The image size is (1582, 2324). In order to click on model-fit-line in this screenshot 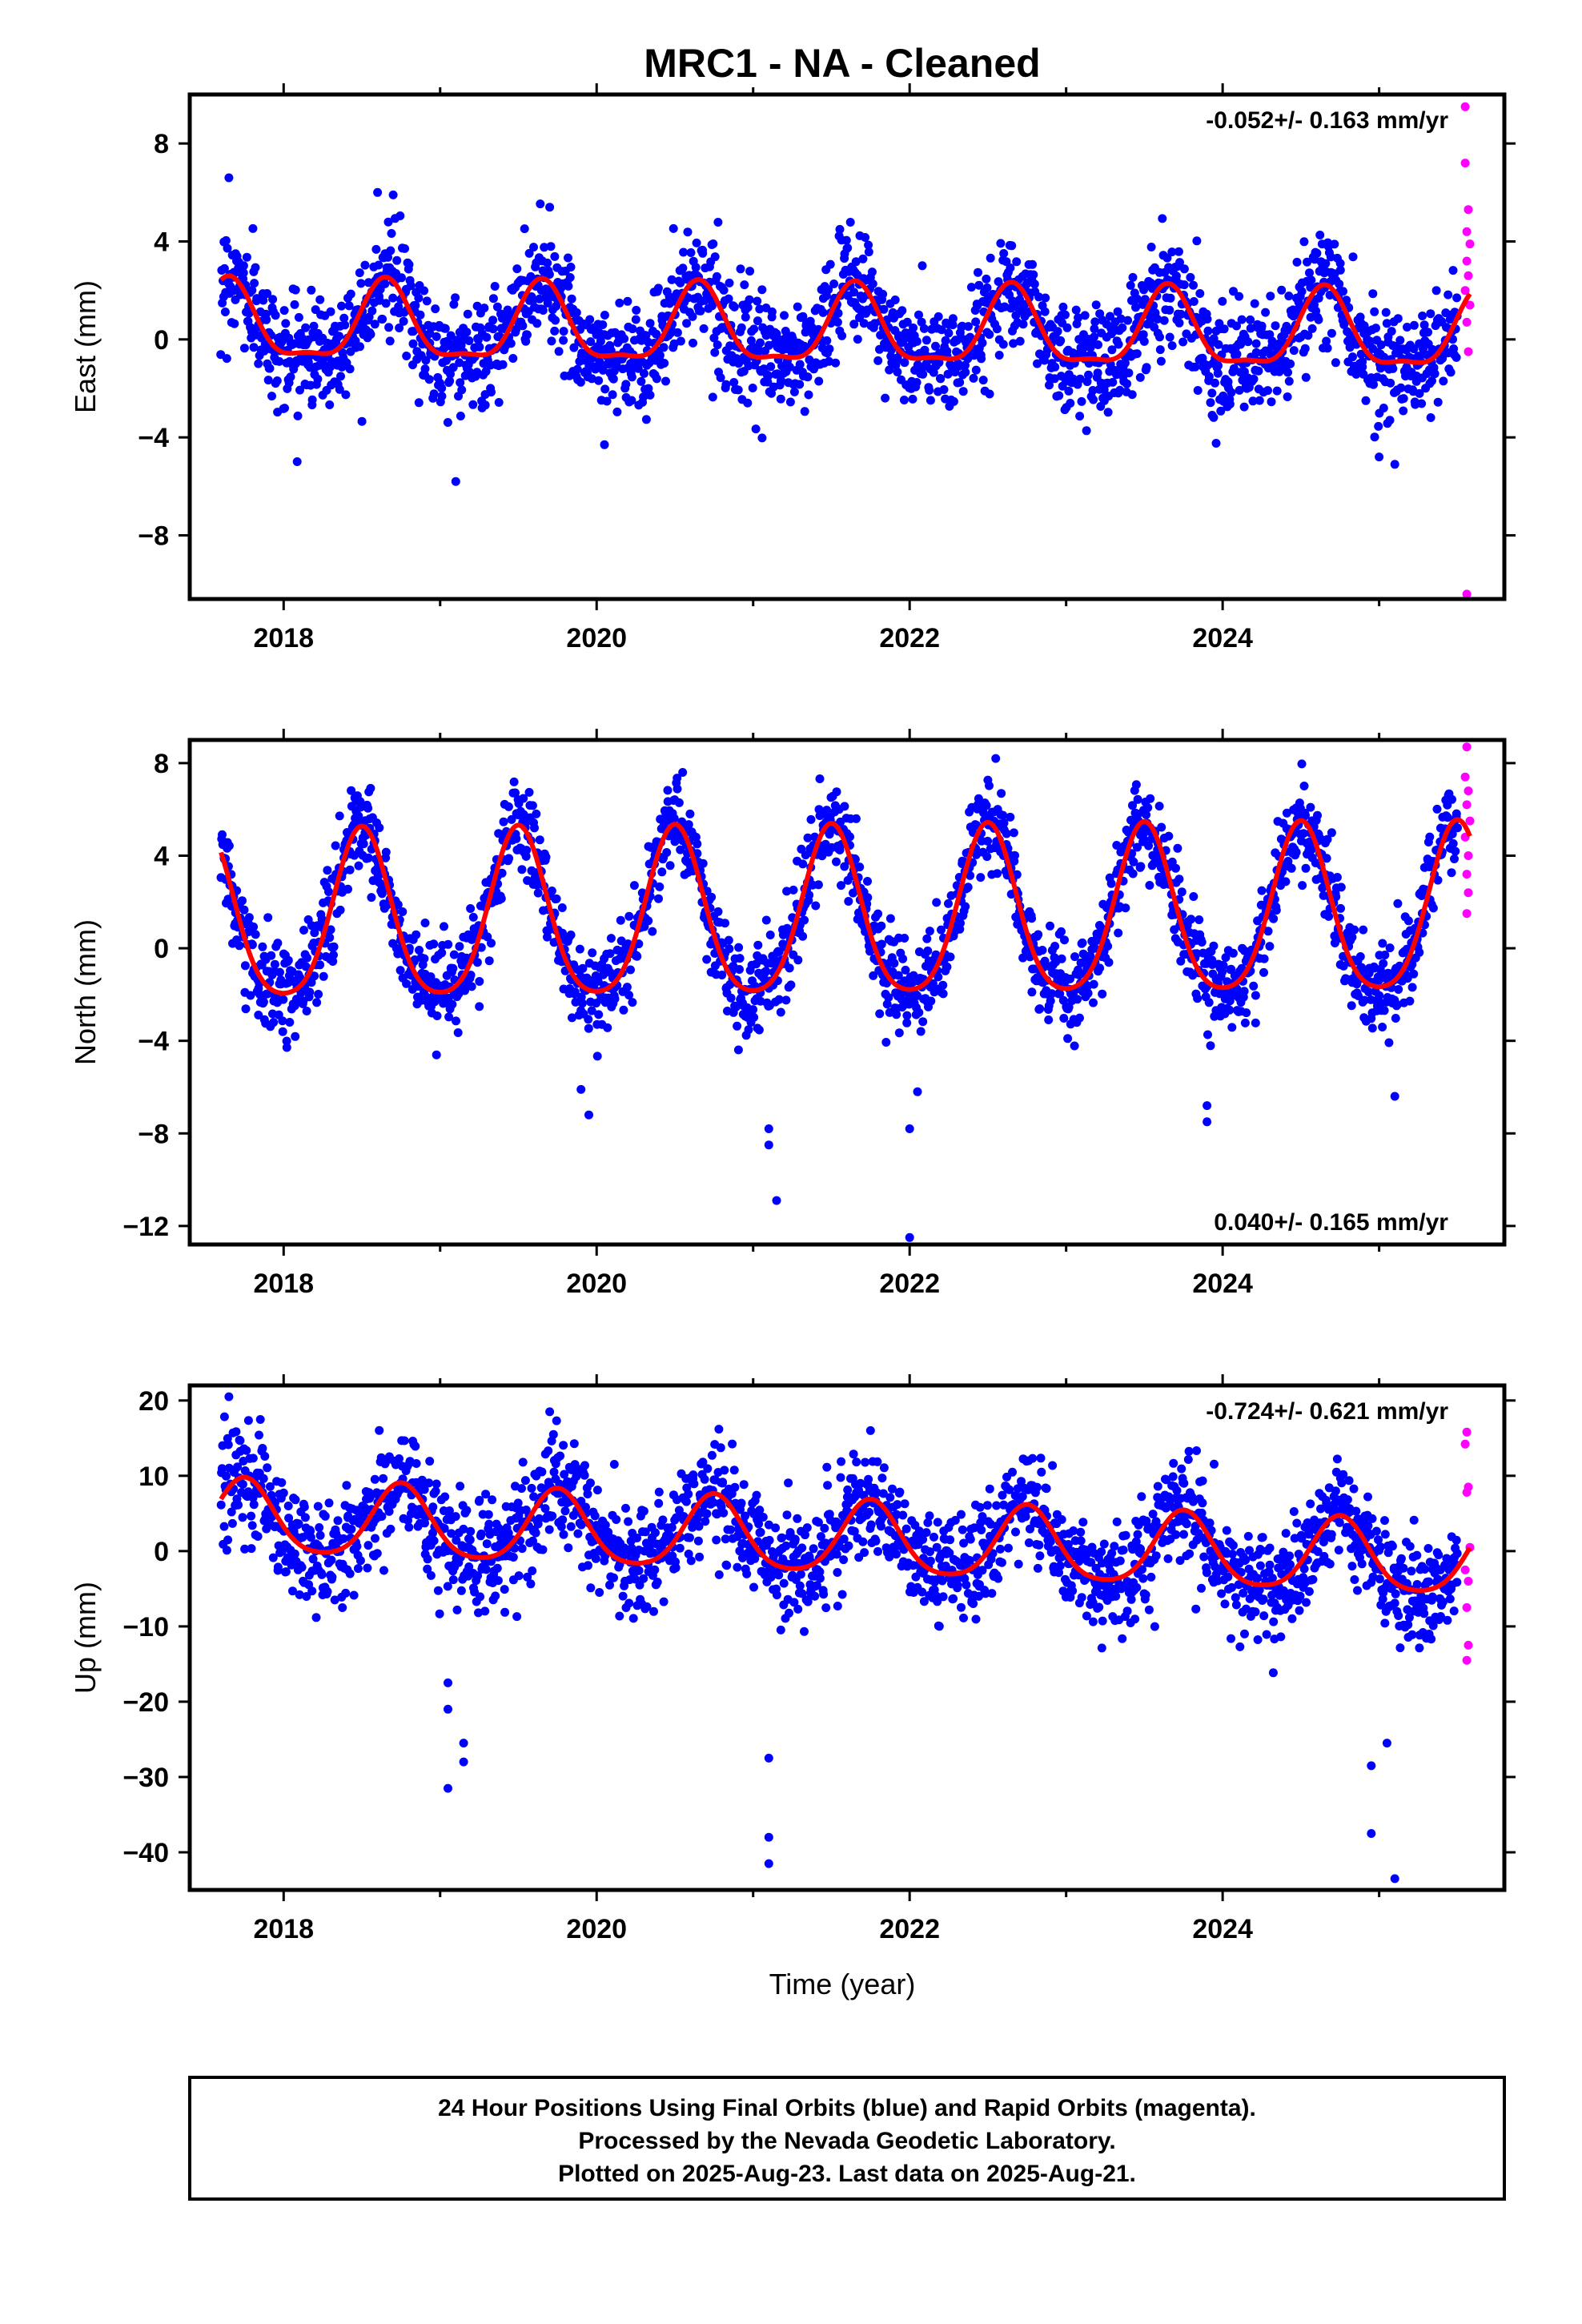, I will do `click(846, 319)`.